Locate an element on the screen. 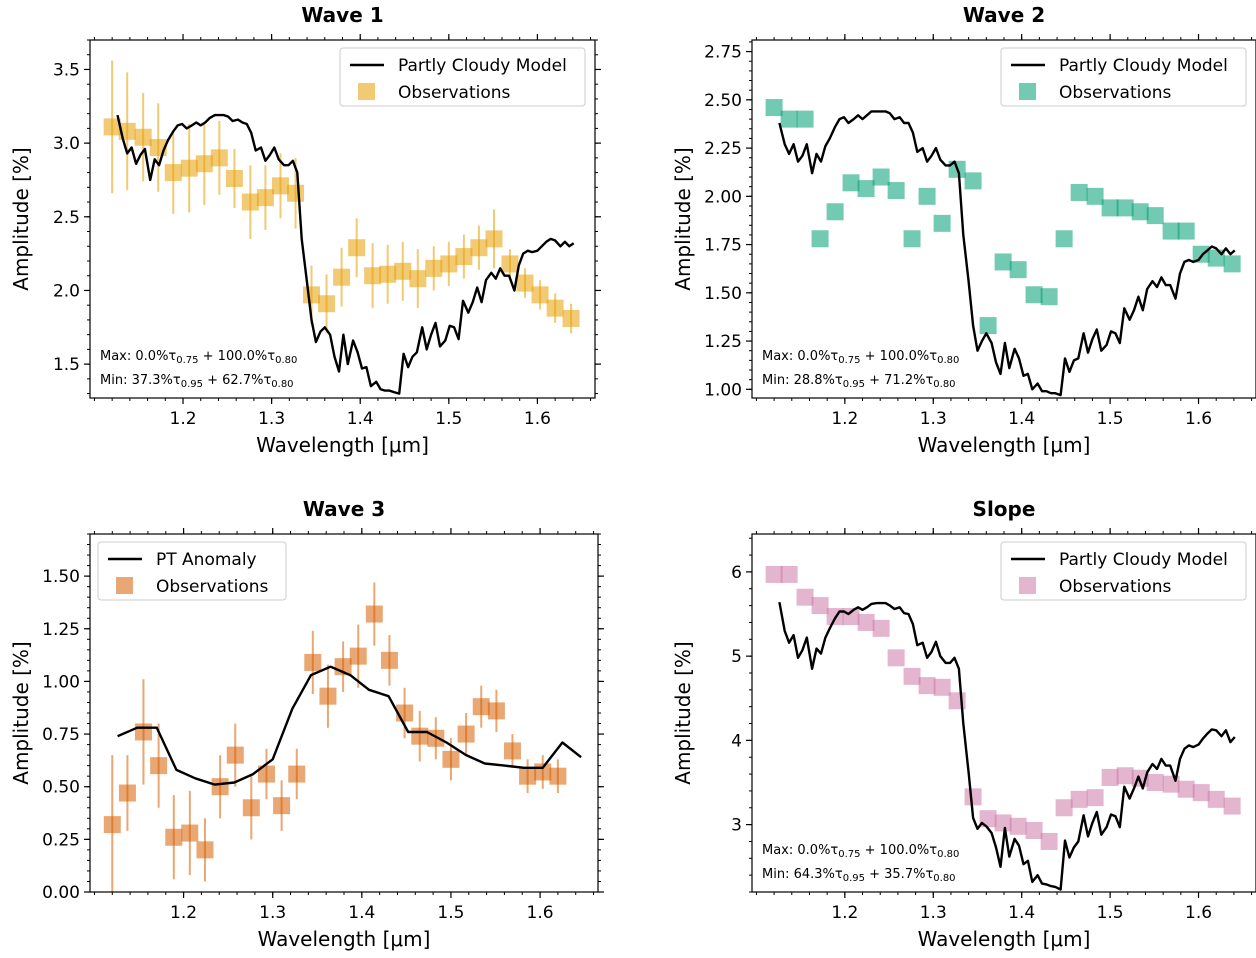  y-tick-label: 6 is located at coordinates (736, 573).